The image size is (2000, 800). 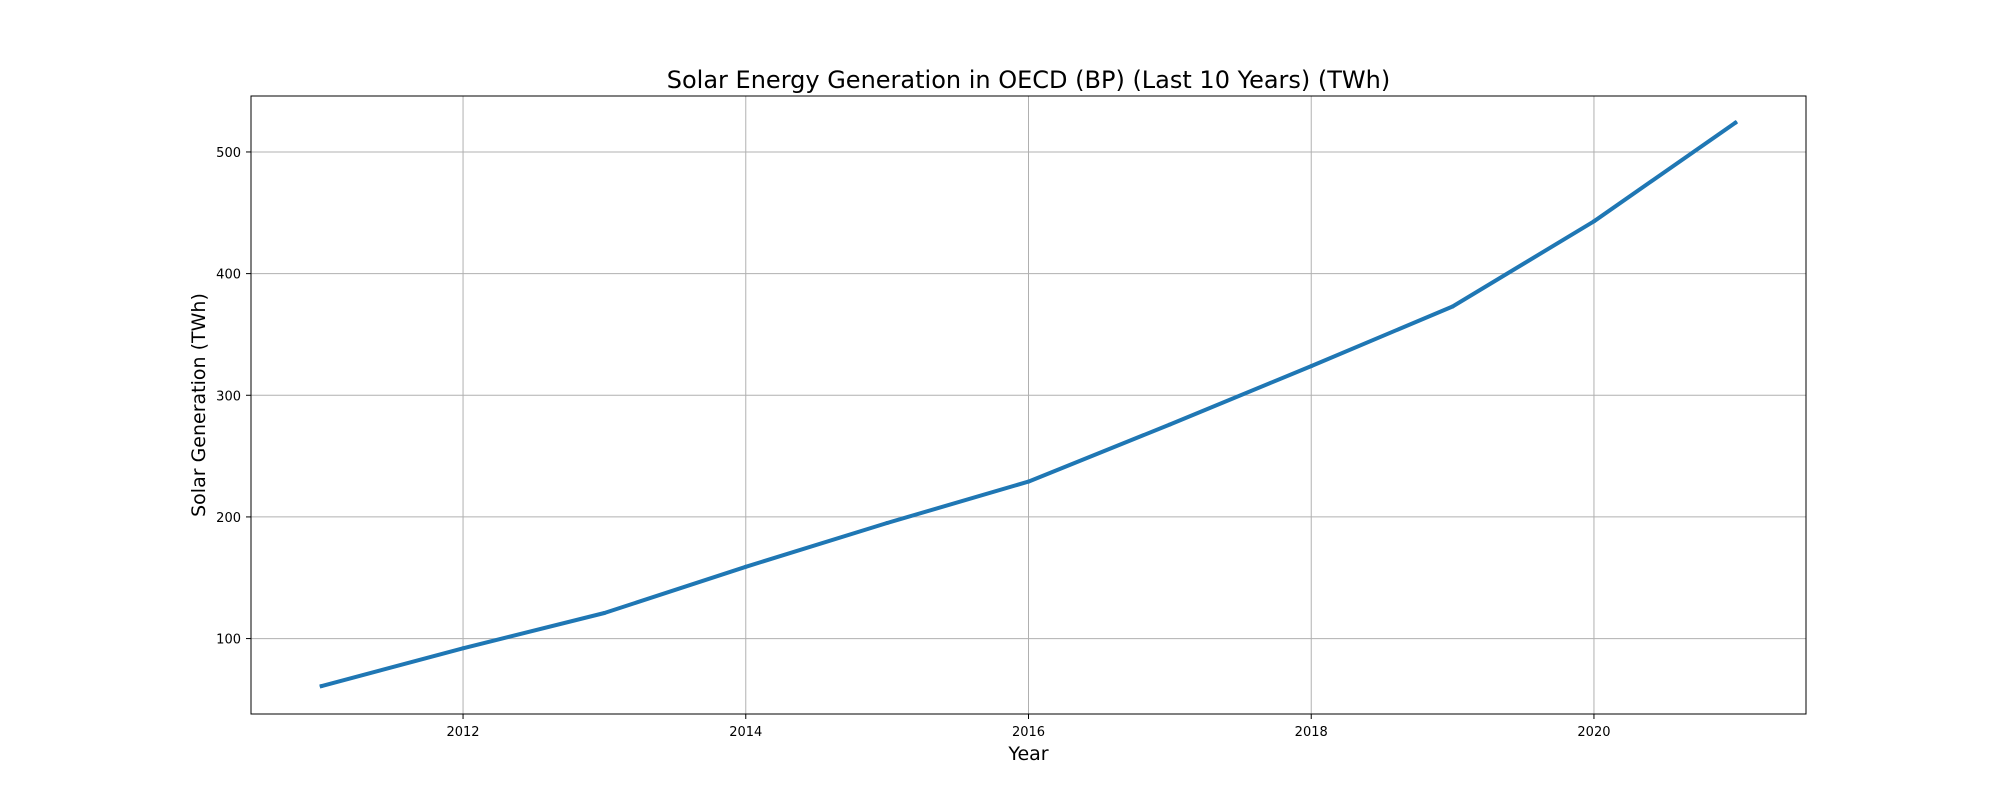 What do you see at coordinates (1027, 754) in the screenshot?
I see `x-axis-label: Year` at bounding box center [1027, 754].